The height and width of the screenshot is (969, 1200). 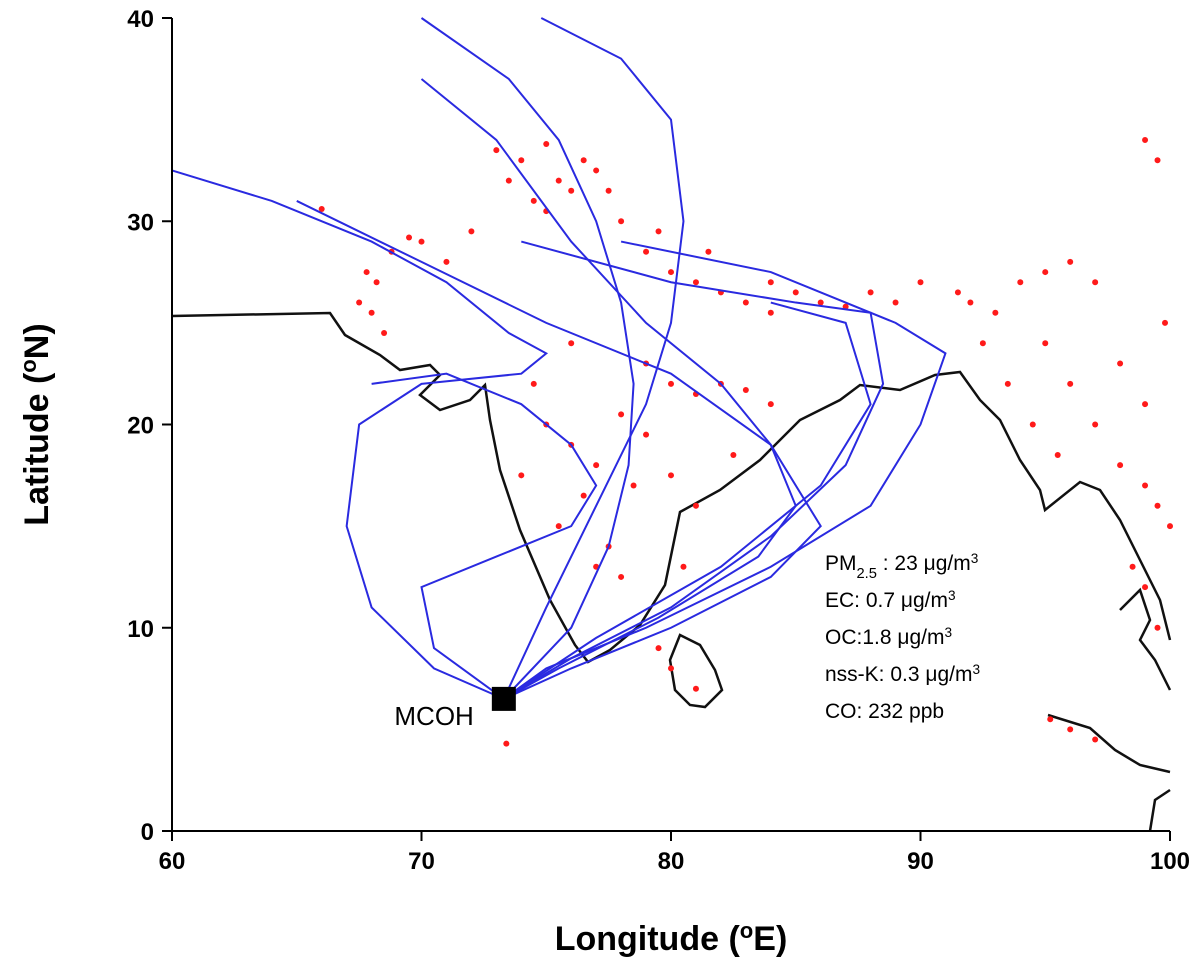 What do you see at coordinates (901, 567) in the screenshot?
I see `annotation: PM2.5 : 23 μg/m3` at bounding box center [901, 567].